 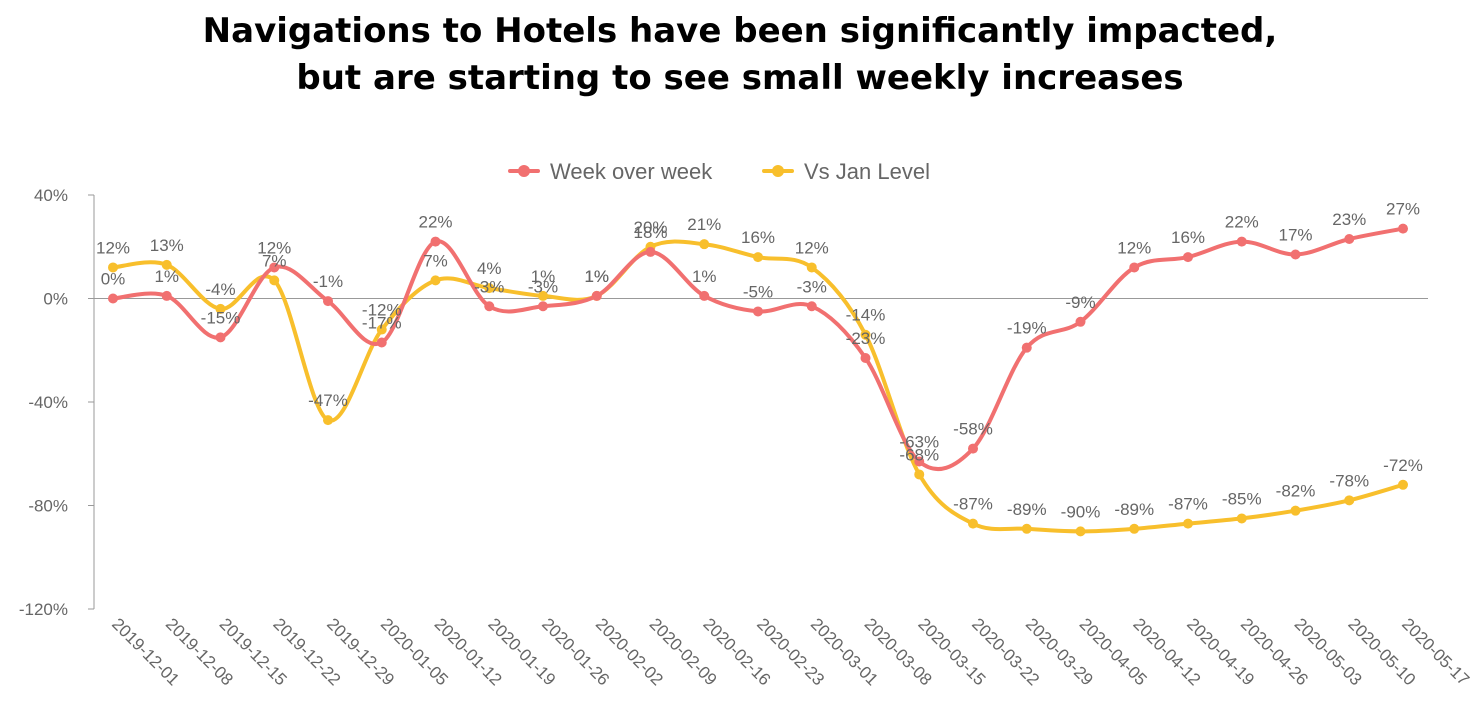 What do you see at coordinates (220, 289) in the screenshot?
I see `data-label-vs-jan-level: -4%` at bounding box center [220, 289].